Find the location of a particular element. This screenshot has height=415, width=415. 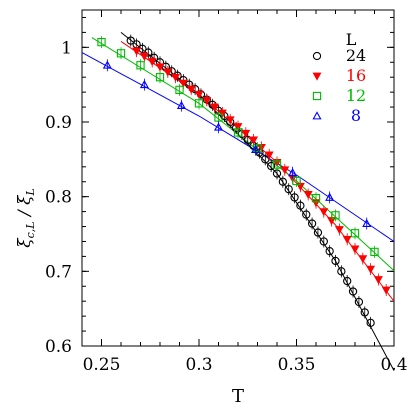

y-tick-label: 0.7 is located at coordinates (58, 272).